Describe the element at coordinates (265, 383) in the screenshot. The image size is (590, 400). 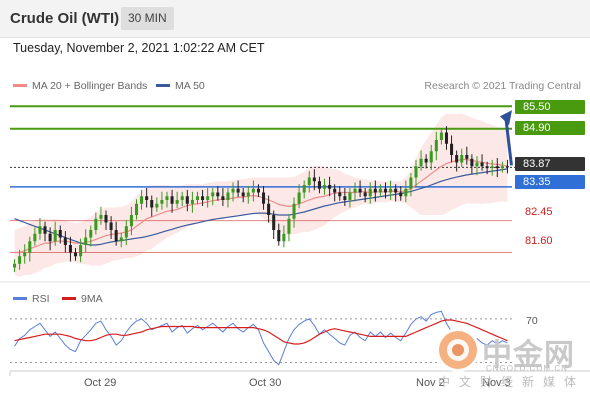
I see `x-tick-oct30: Oct 30` at that location.